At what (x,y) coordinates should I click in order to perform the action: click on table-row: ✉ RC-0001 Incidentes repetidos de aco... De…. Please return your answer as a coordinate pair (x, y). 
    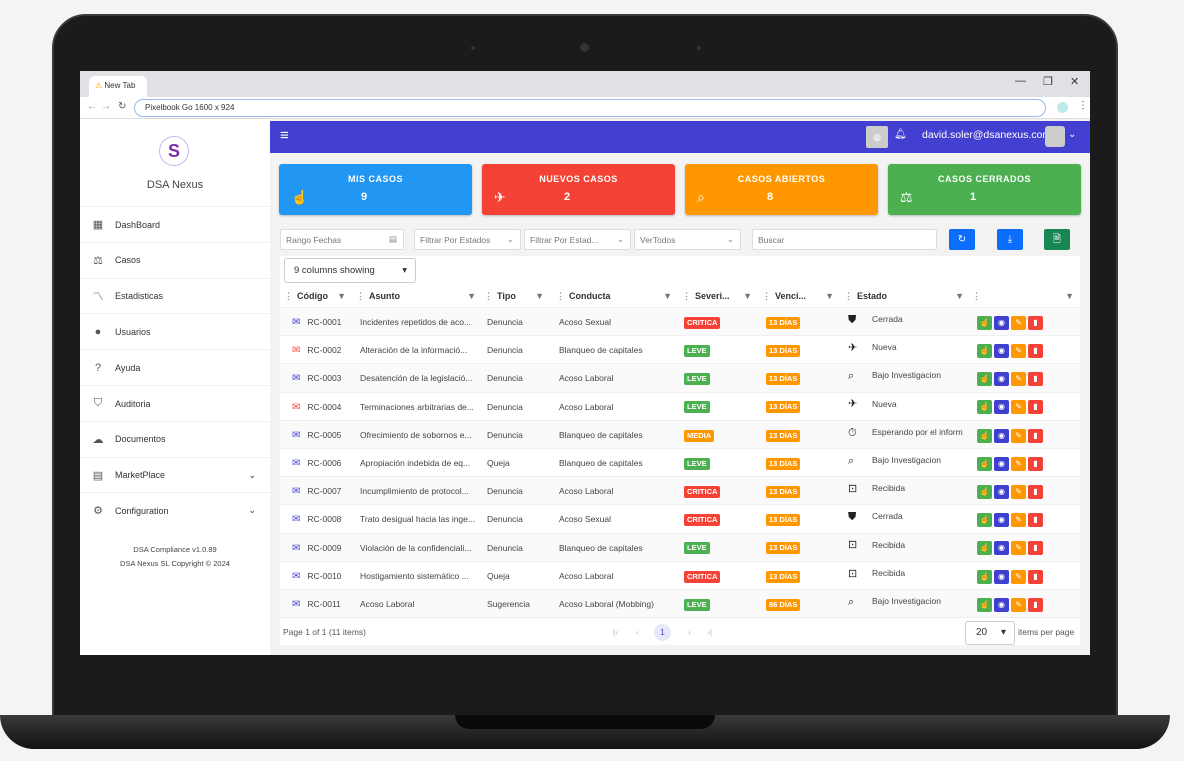
    Looking at the image, I should click on (680, 321).